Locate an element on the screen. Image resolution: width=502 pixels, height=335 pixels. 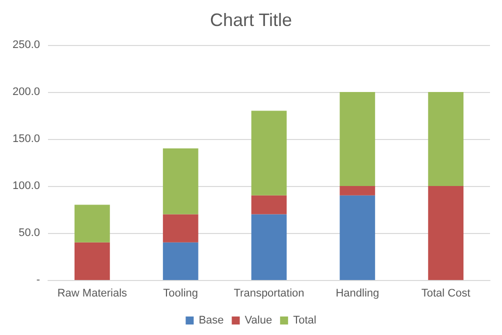
y-tick-label: 50.0 is located at coordinates (29, 233).